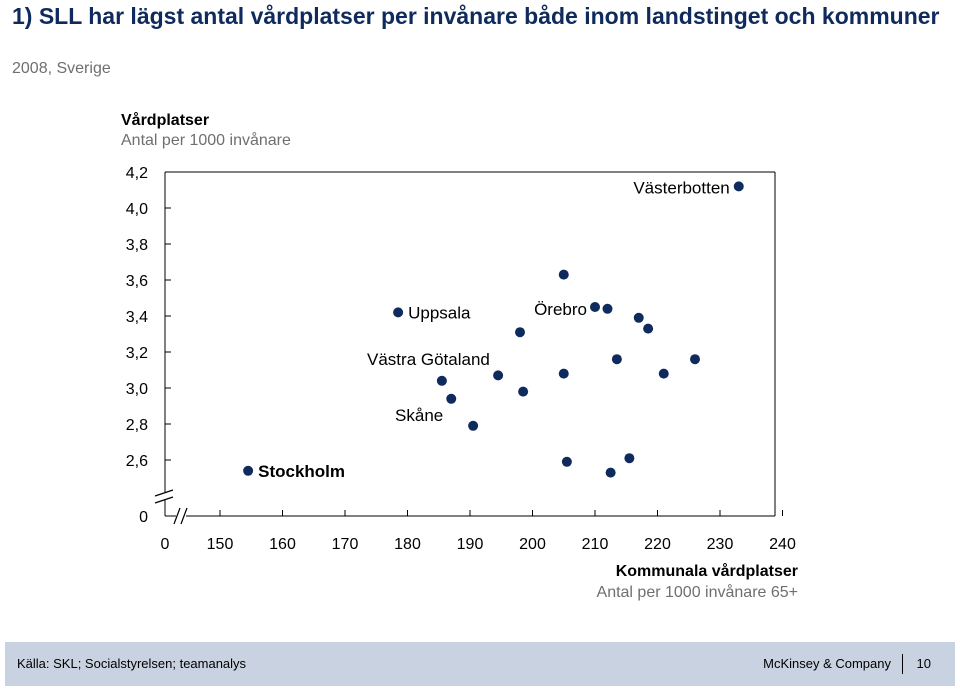 This screenshot has width=960, height=690. What do you see at coordinates (137, 173) in the screenshot?
I see `y-tick-label: 4,2` at bounding box center [137, 173].